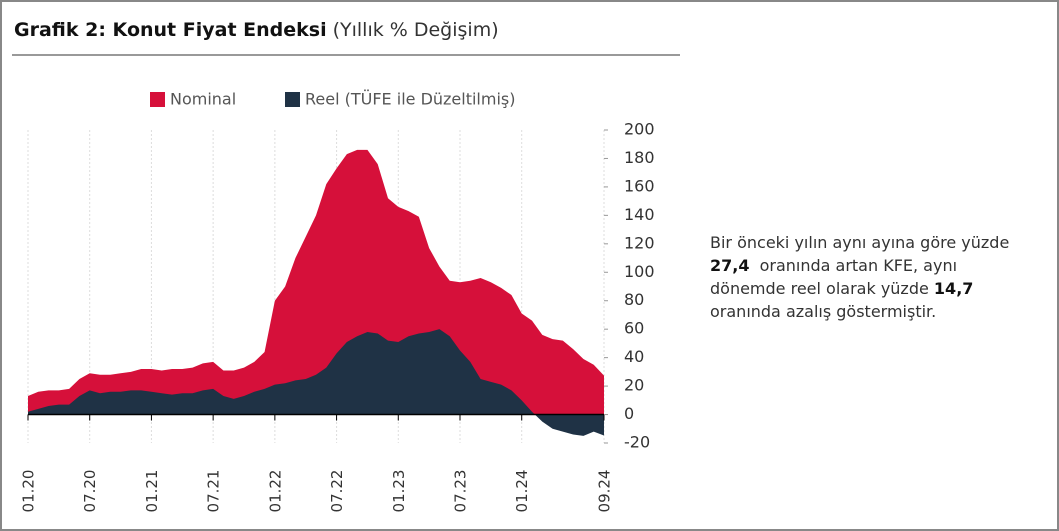 This screenshot has width=1059, height=531. I want to click on y-tick-label: -20, so click(637, 442).